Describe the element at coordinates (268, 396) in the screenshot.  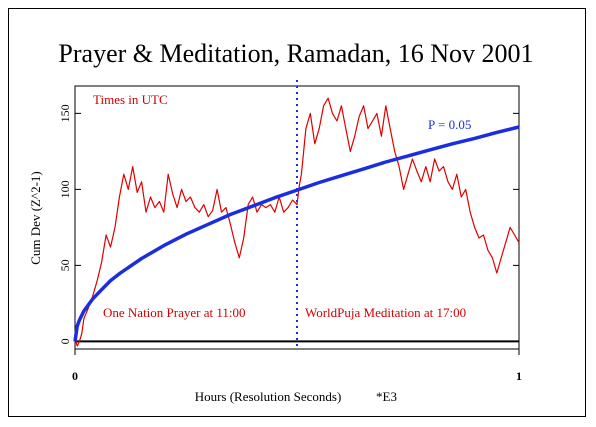
I see `x-axis-label: Hours (Resolution Seconds)` at that location.